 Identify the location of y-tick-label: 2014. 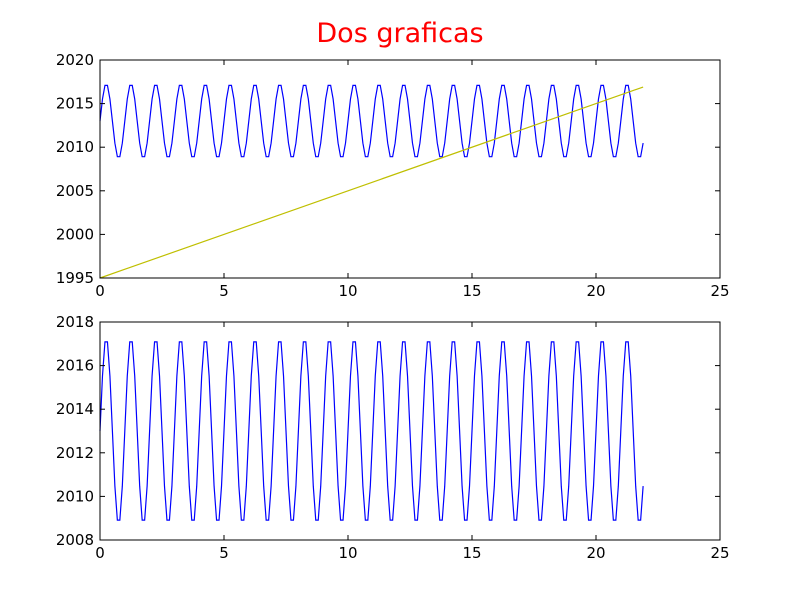
(75, 409).